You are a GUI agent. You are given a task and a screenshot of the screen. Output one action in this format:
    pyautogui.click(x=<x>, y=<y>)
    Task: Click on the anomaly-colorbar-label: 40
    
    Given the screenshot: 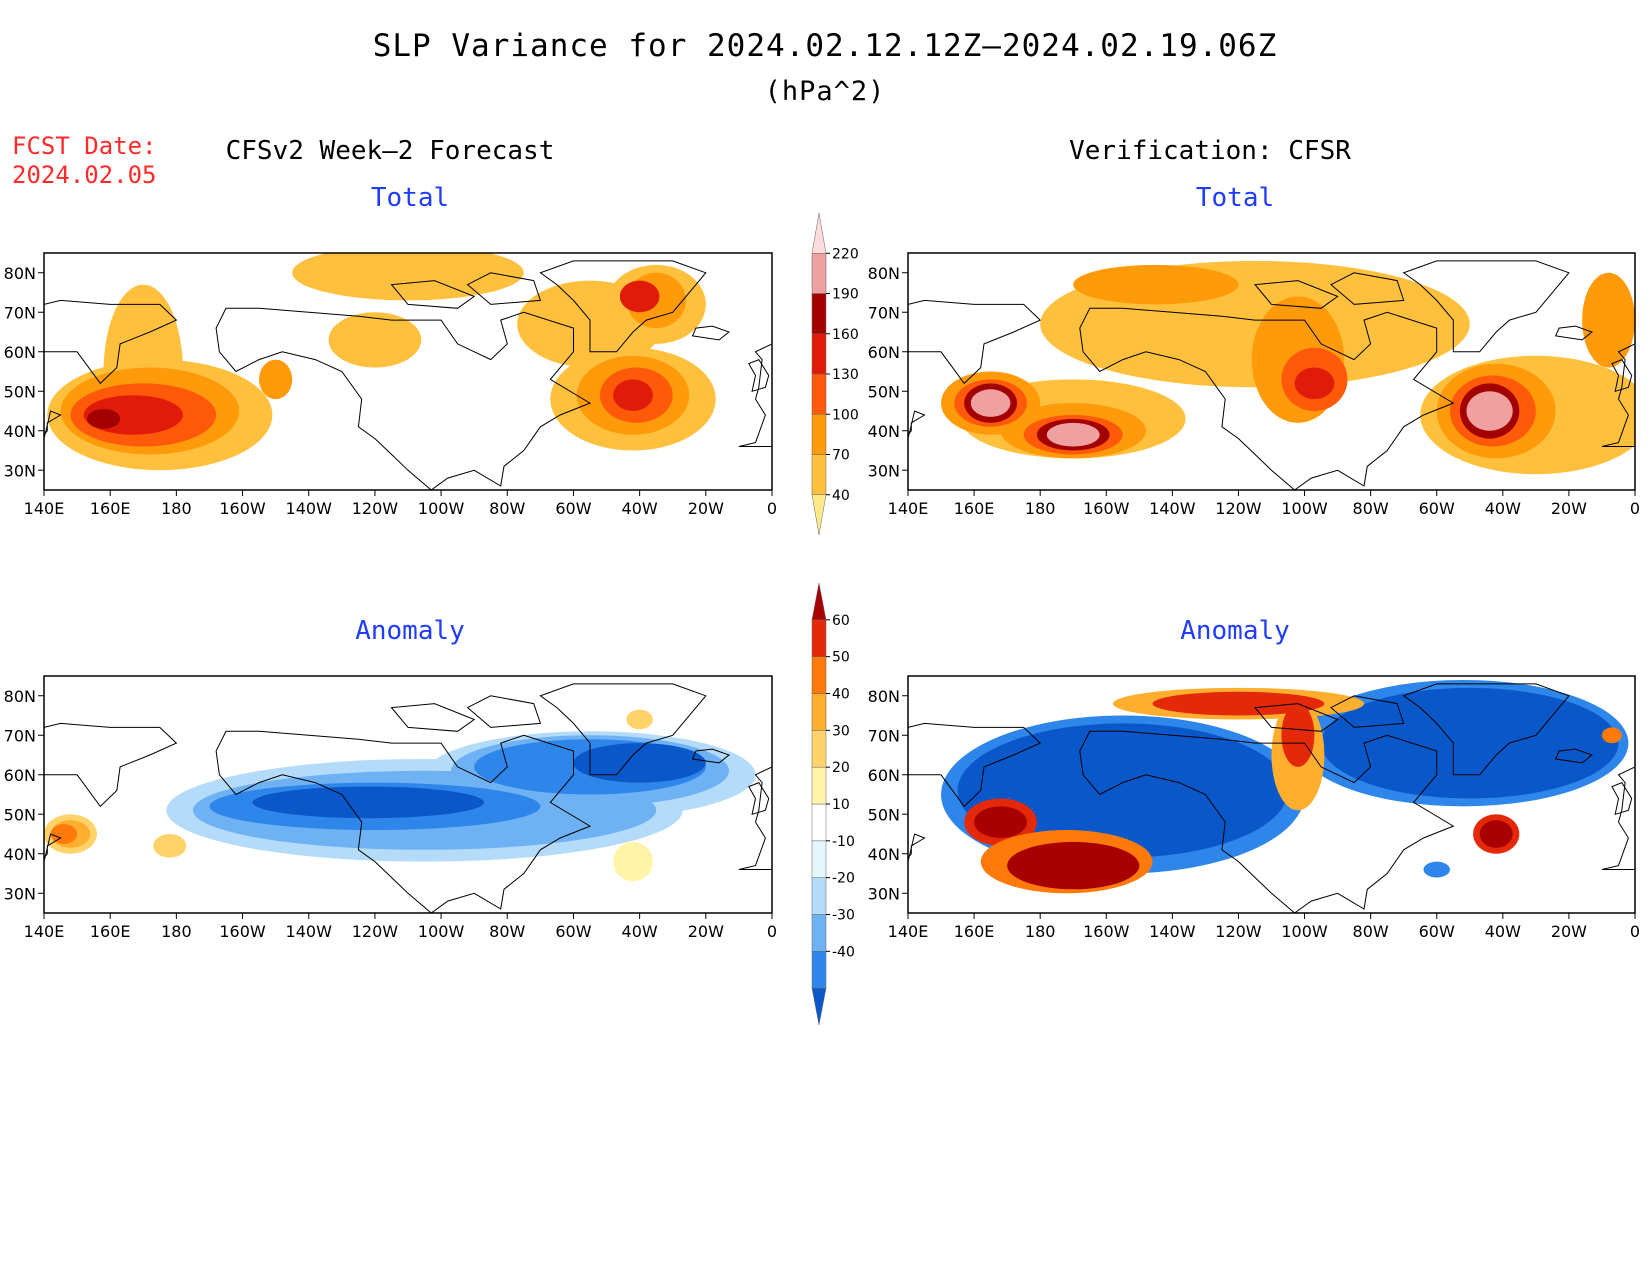 What is the action you would take?
    pyautogui.click(x=841, y=695)
    